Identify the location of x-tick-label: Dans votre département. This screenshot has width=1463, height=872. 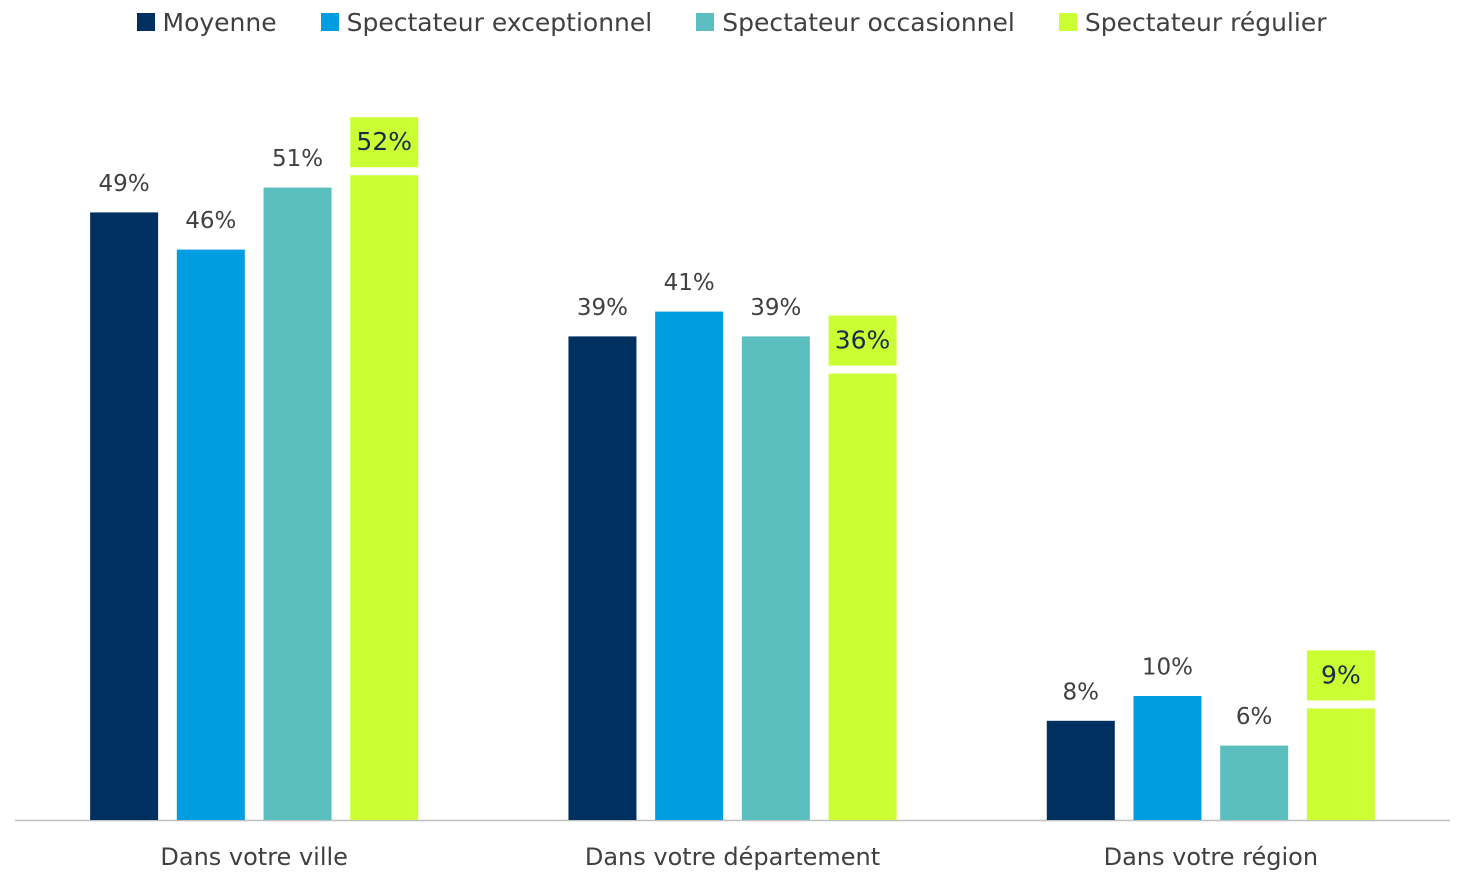
(732, 857).